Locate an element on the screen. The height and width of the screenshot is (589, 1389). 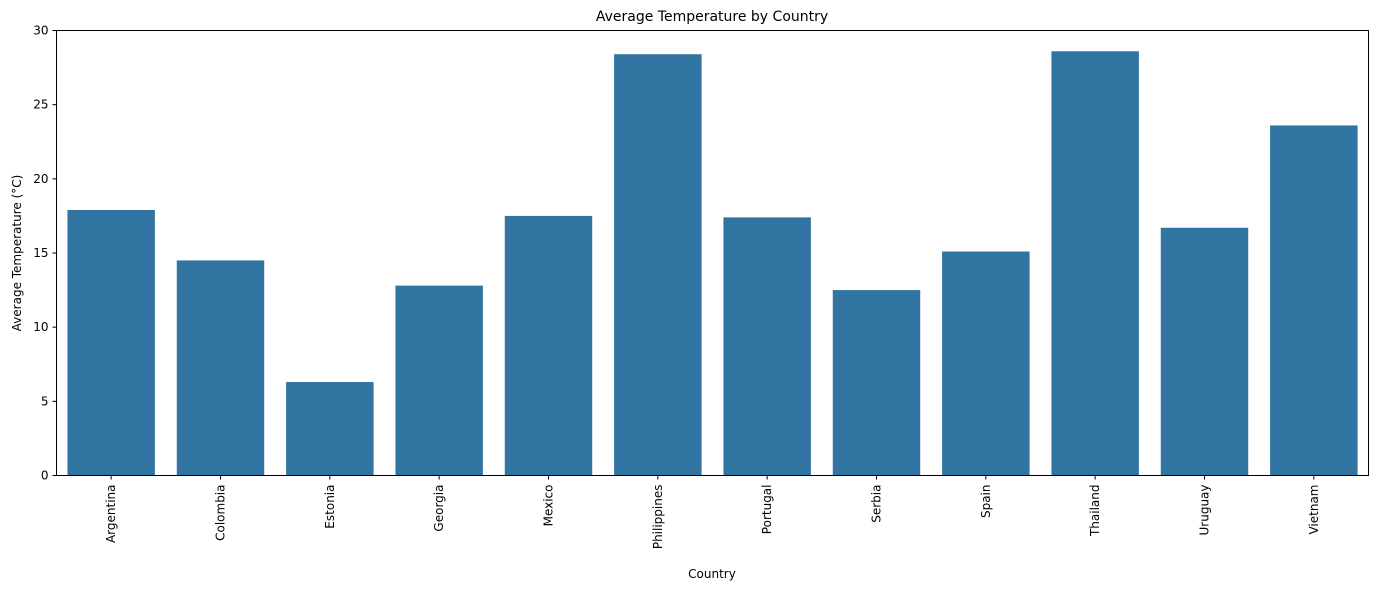
x-tick-label: Colombia is located at coordinates (221, 513).